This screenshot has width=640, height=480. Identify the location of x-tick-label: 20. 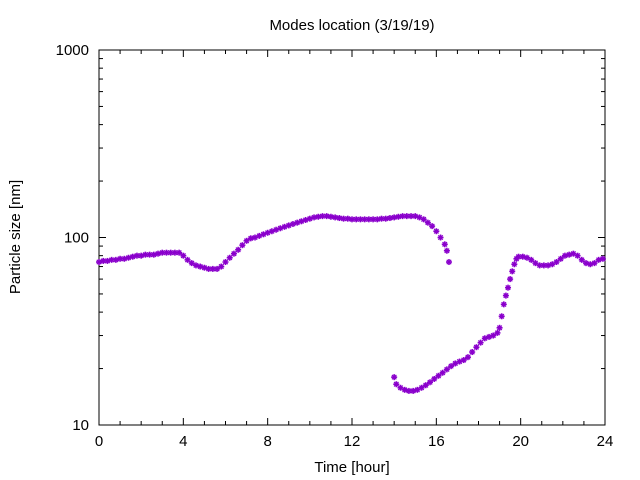
(520, 441).